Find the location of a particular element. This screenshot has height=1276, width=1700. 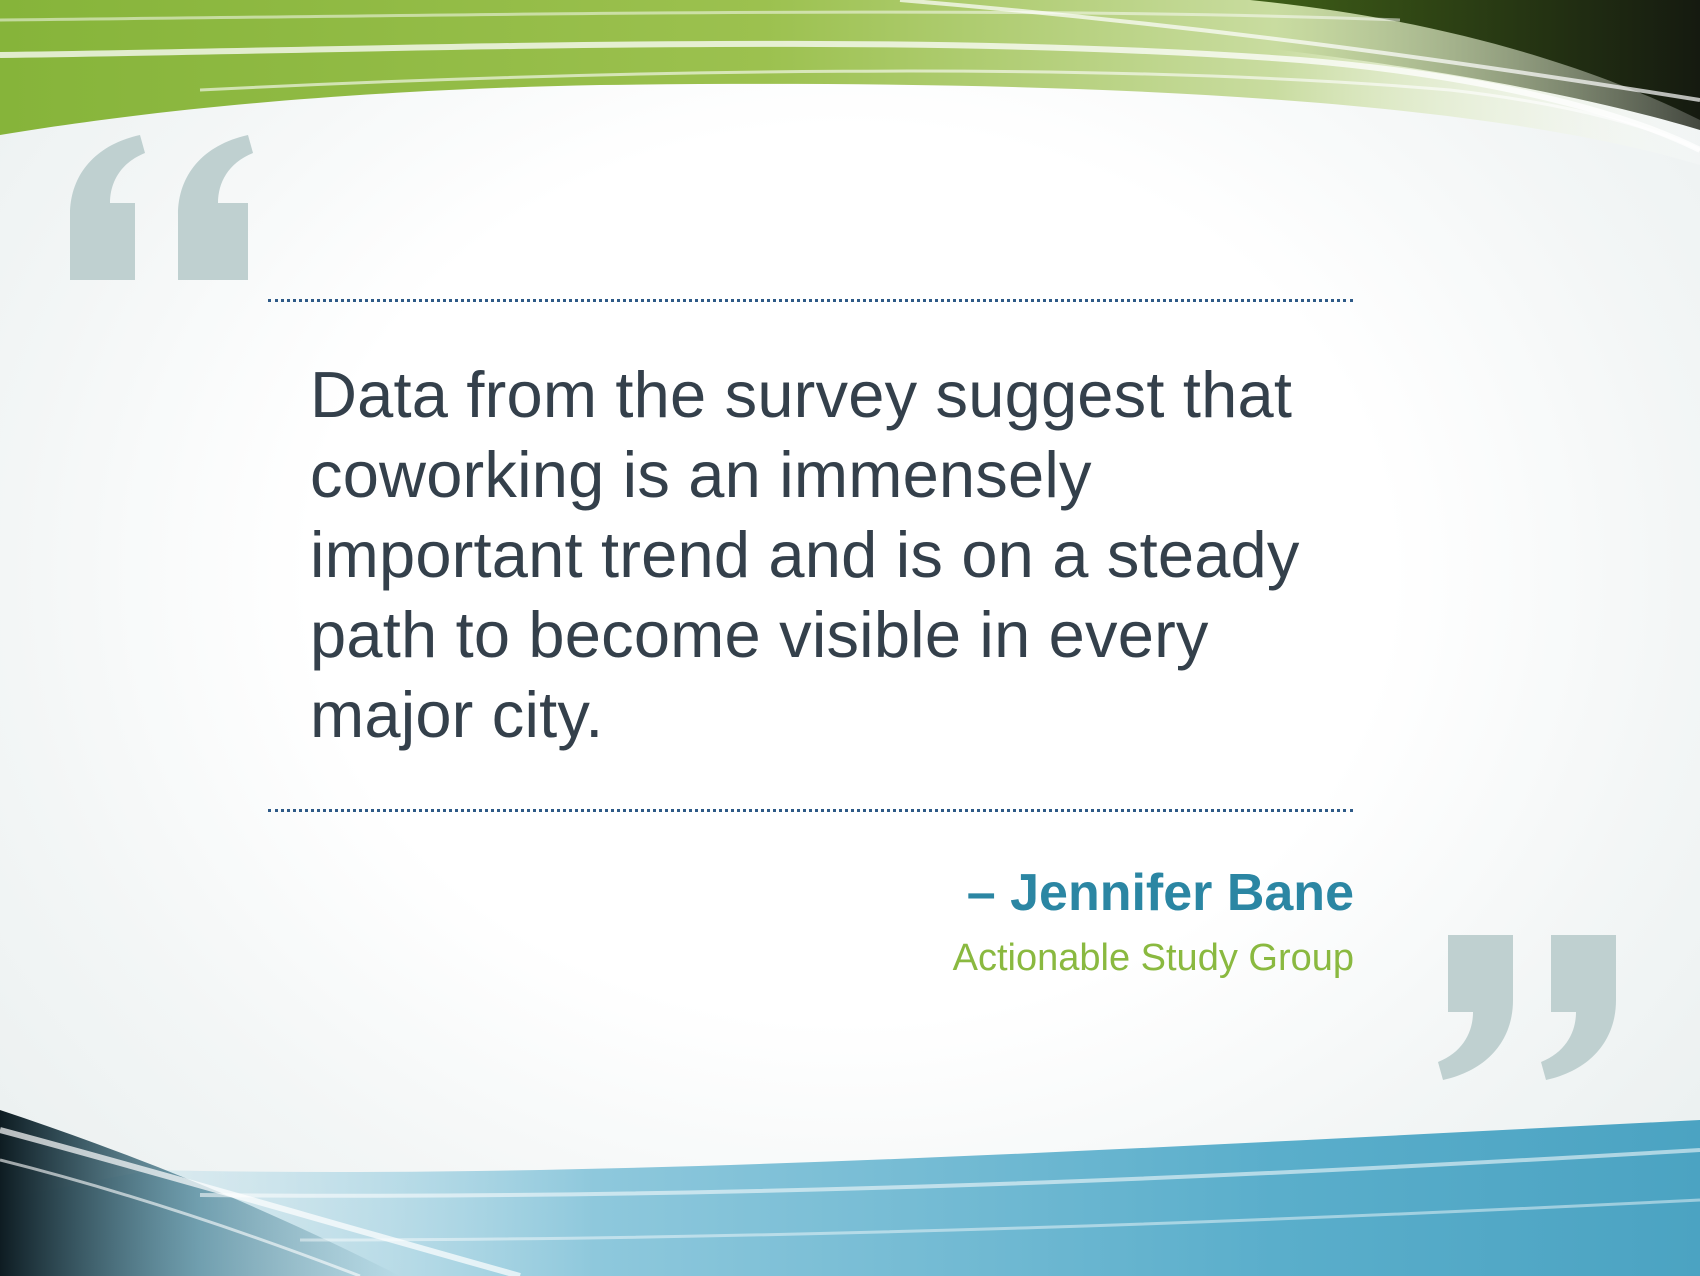

quote-line: important trend and is on a steady is located at coordinates (805, 554).